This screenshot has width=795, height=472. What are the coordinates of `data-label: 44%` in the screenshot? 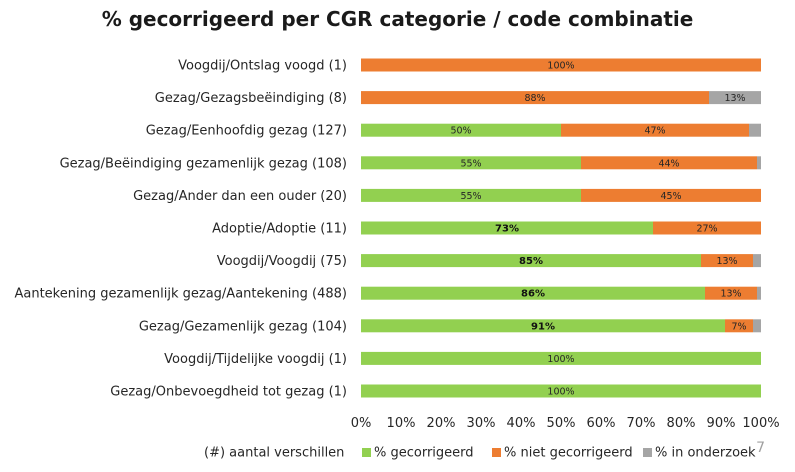 It's located at (668, 163).